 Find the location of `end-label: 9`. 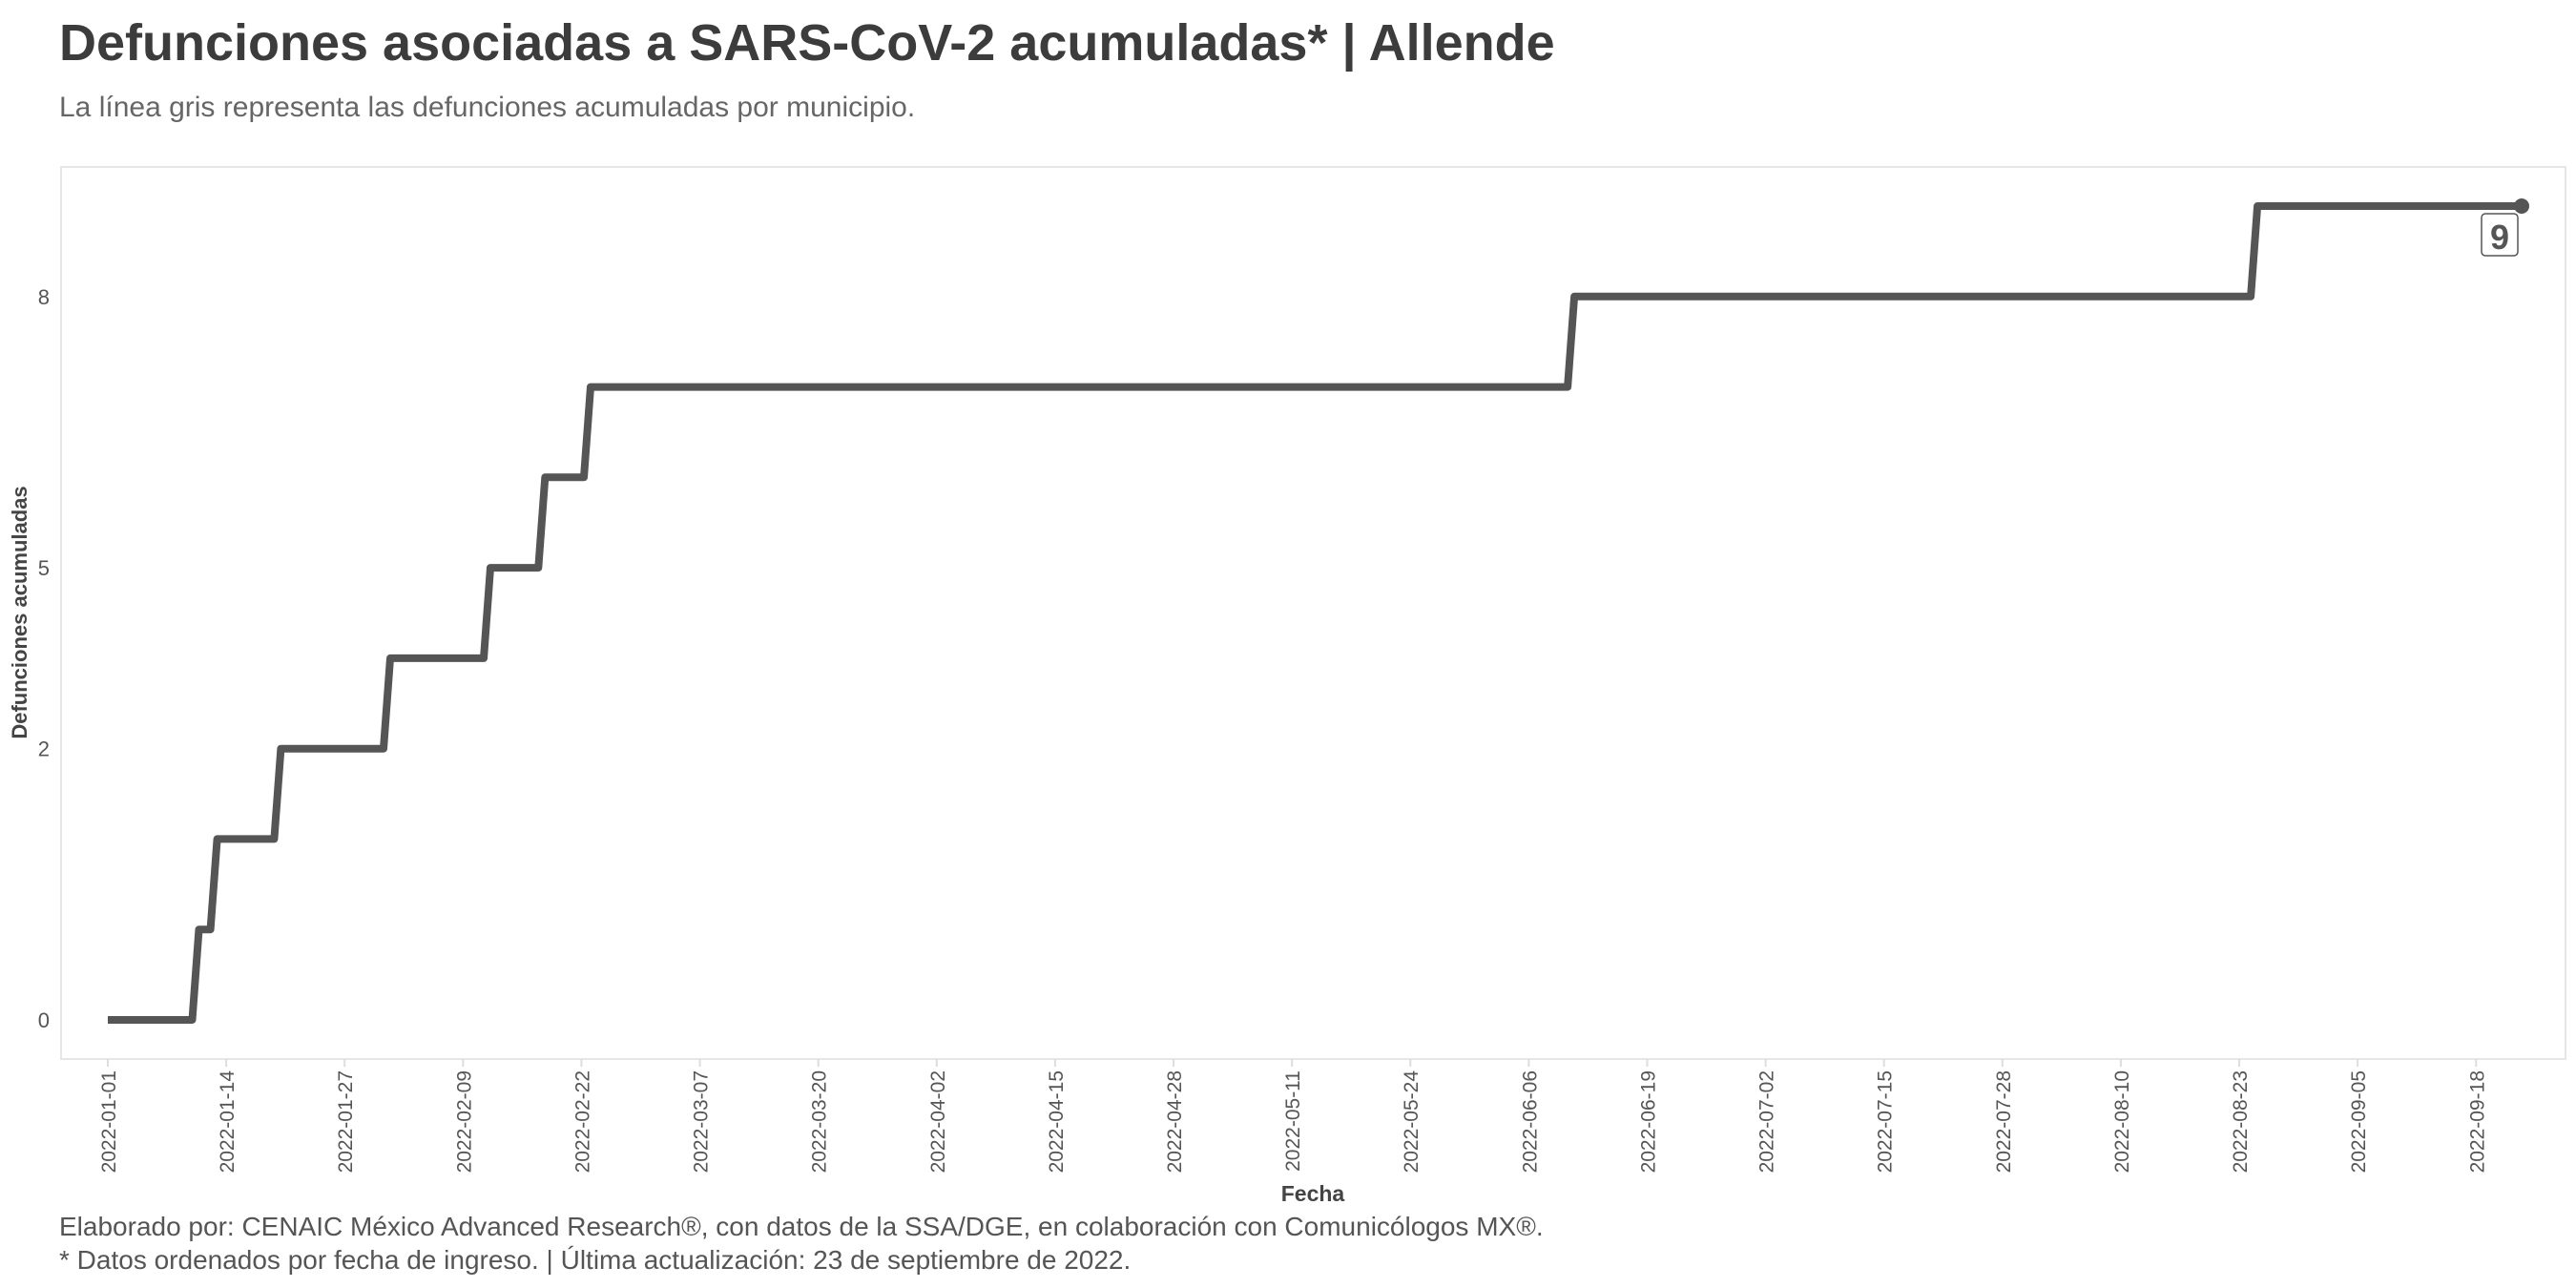

end-label: 9 is located at coordinates (2499, 237).